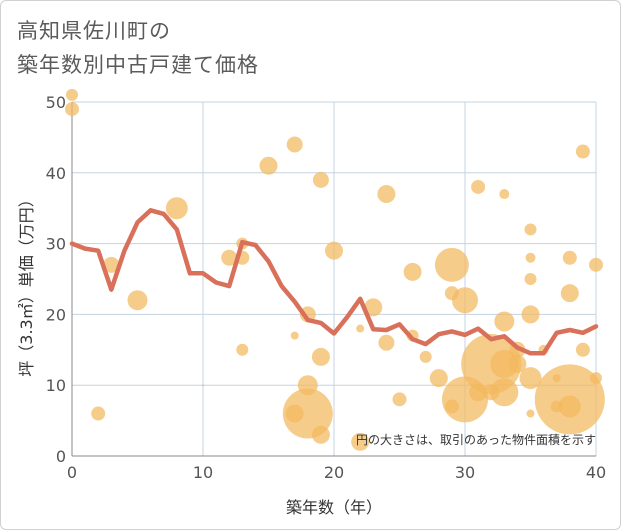 The width and height of the screenshot is (621, 530). What do you see at coordinates (56, 314) in the screenshot?
I see `y-tick-label-2: 20` at bounding box center [56, 314].